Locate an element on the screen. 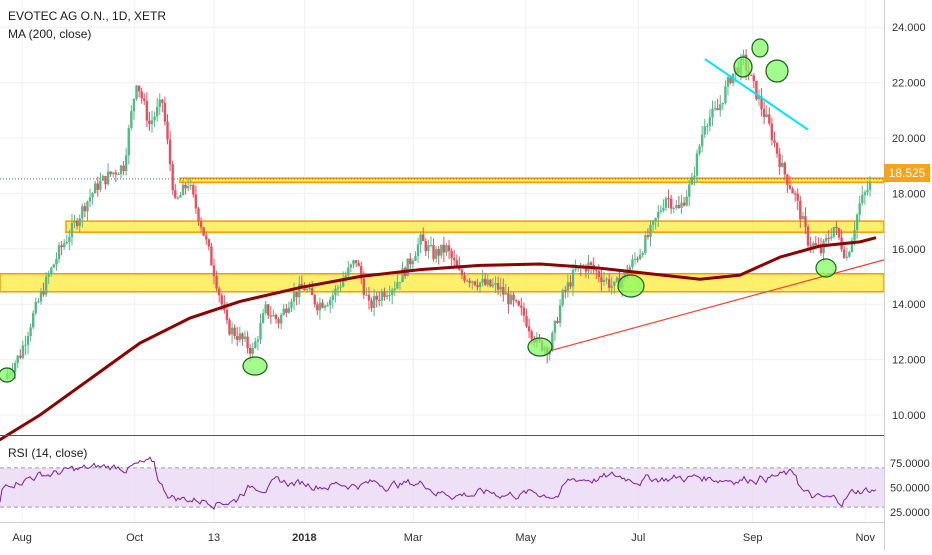  pane-divider is located at coordinates (442, 435).